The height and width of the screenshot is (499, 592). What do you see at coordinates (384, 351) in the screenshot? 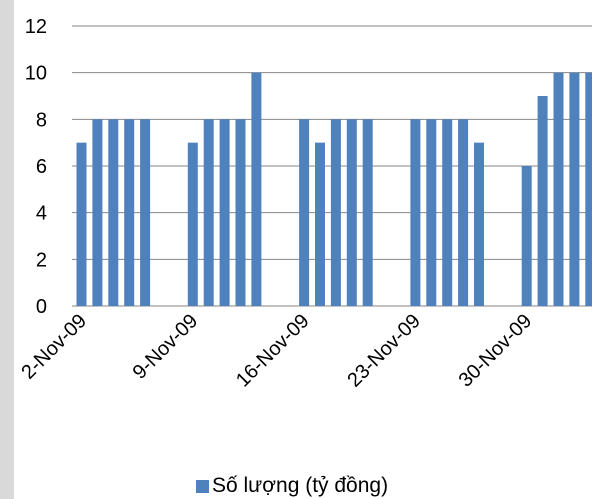
I see `x-tick-label: 23-Nov-09` at bounding box center [384, 351].